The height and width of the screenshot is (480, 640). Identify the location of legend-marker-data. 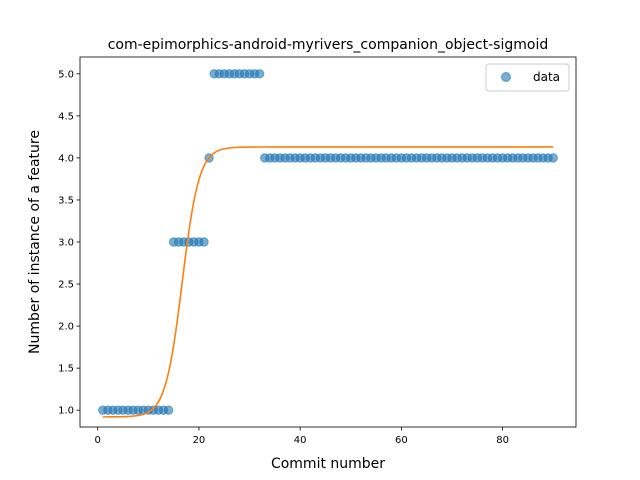
(506, 77).